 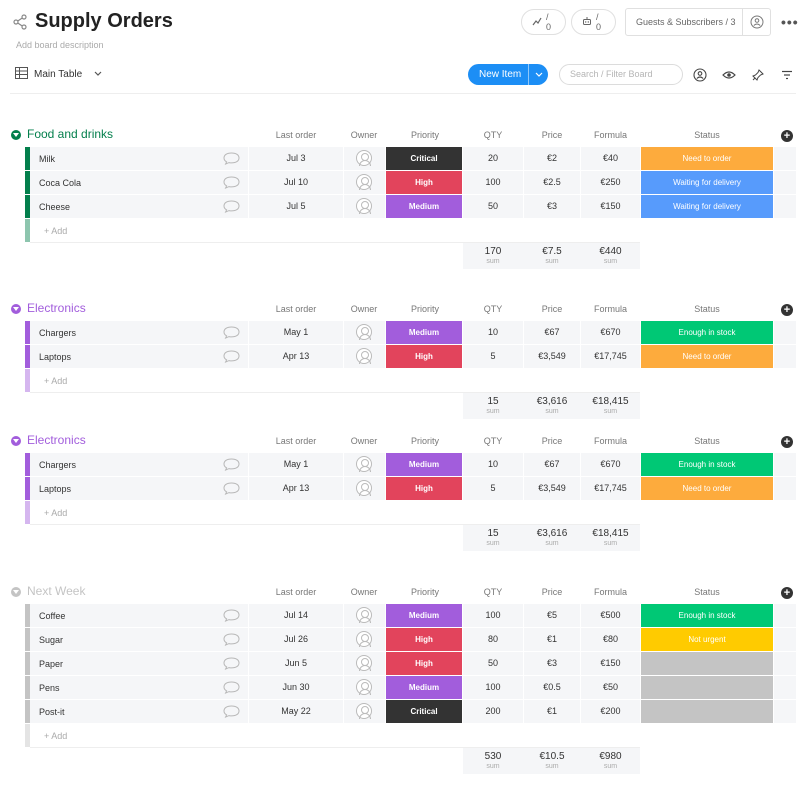 What do you see at coordinates (424, 711) in the screenshot?
I see `priority-label: Critical` at bounding box center [424, 711].